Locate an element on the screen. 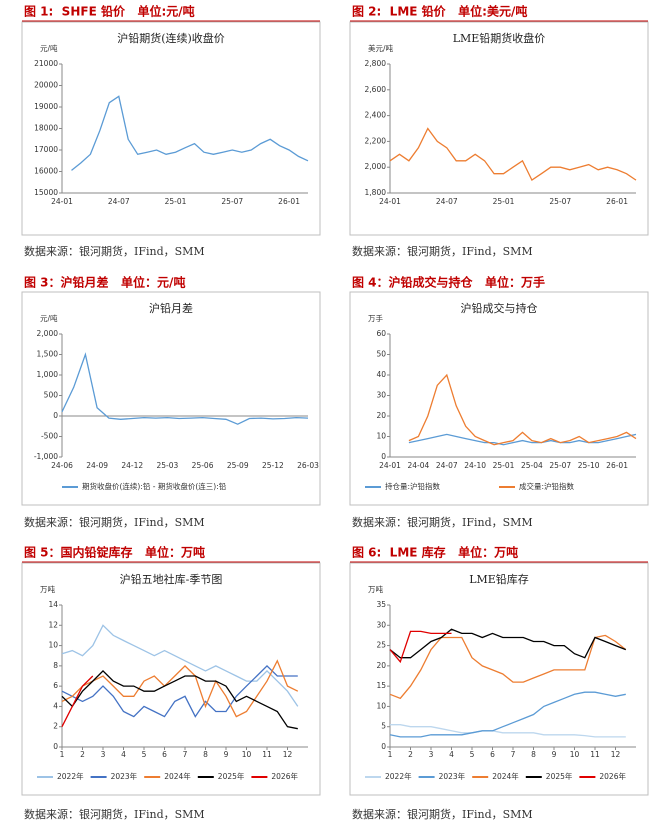  x-tick-label: 24-04 is located at coordinates (418, 465).